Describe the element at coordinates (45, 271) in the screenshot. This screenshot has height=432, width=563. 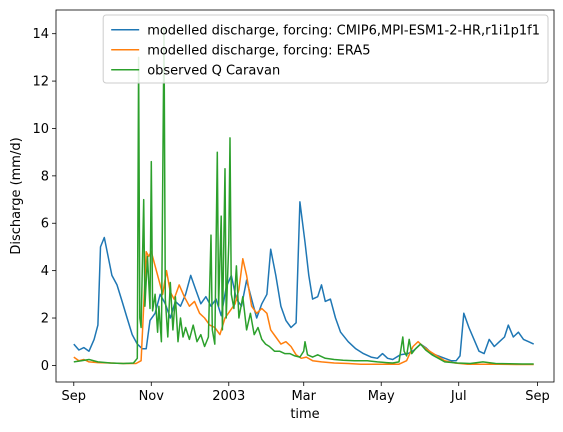
I see `y-tick-label: 4` at that location.